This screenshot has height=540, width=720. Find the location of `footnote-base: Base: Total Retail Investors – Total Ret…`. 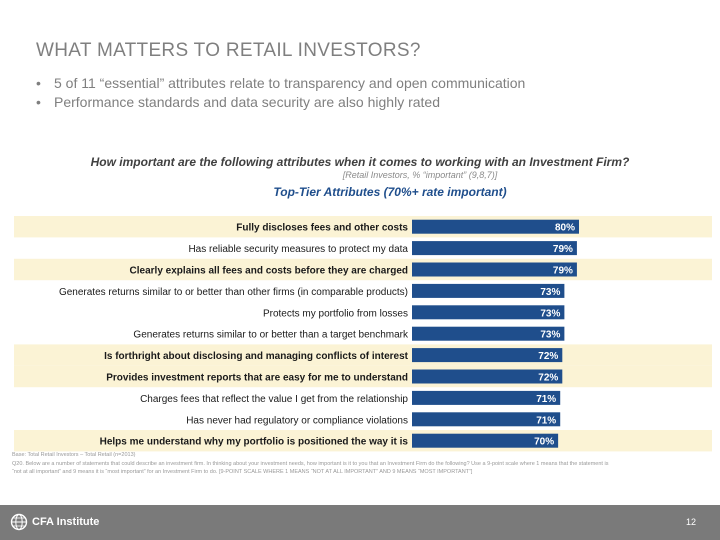

footnote-base: Base: Total Retail Investors – Total Ret… is located at coordinates (74, 455).